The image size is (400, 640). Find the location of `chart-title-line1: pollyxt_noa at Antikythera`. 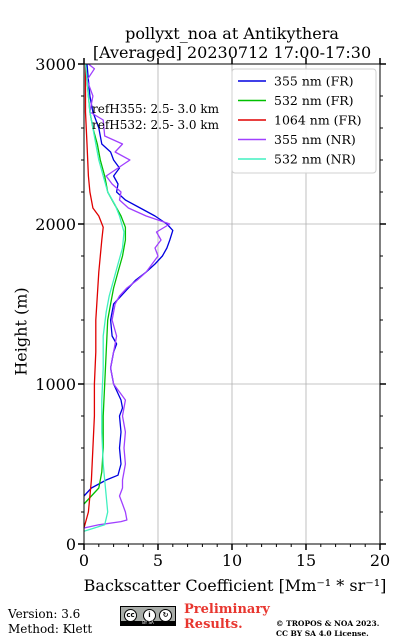

chart-title-line1: pollyxt_noa at Antikythera is located at coordinates (232, 33).